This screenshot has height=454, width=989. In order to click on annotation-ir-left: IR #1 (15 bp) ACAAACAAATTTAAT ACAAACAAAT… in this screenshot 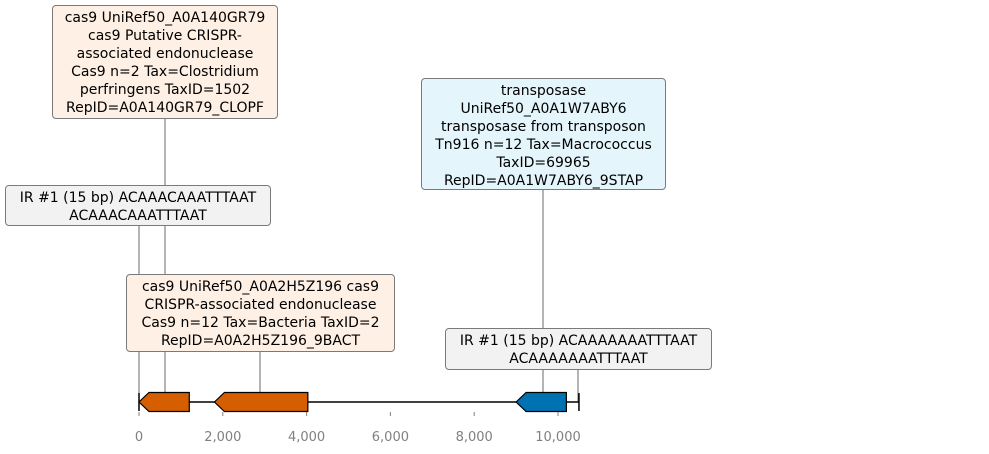, I will do `click(138, 205)`.